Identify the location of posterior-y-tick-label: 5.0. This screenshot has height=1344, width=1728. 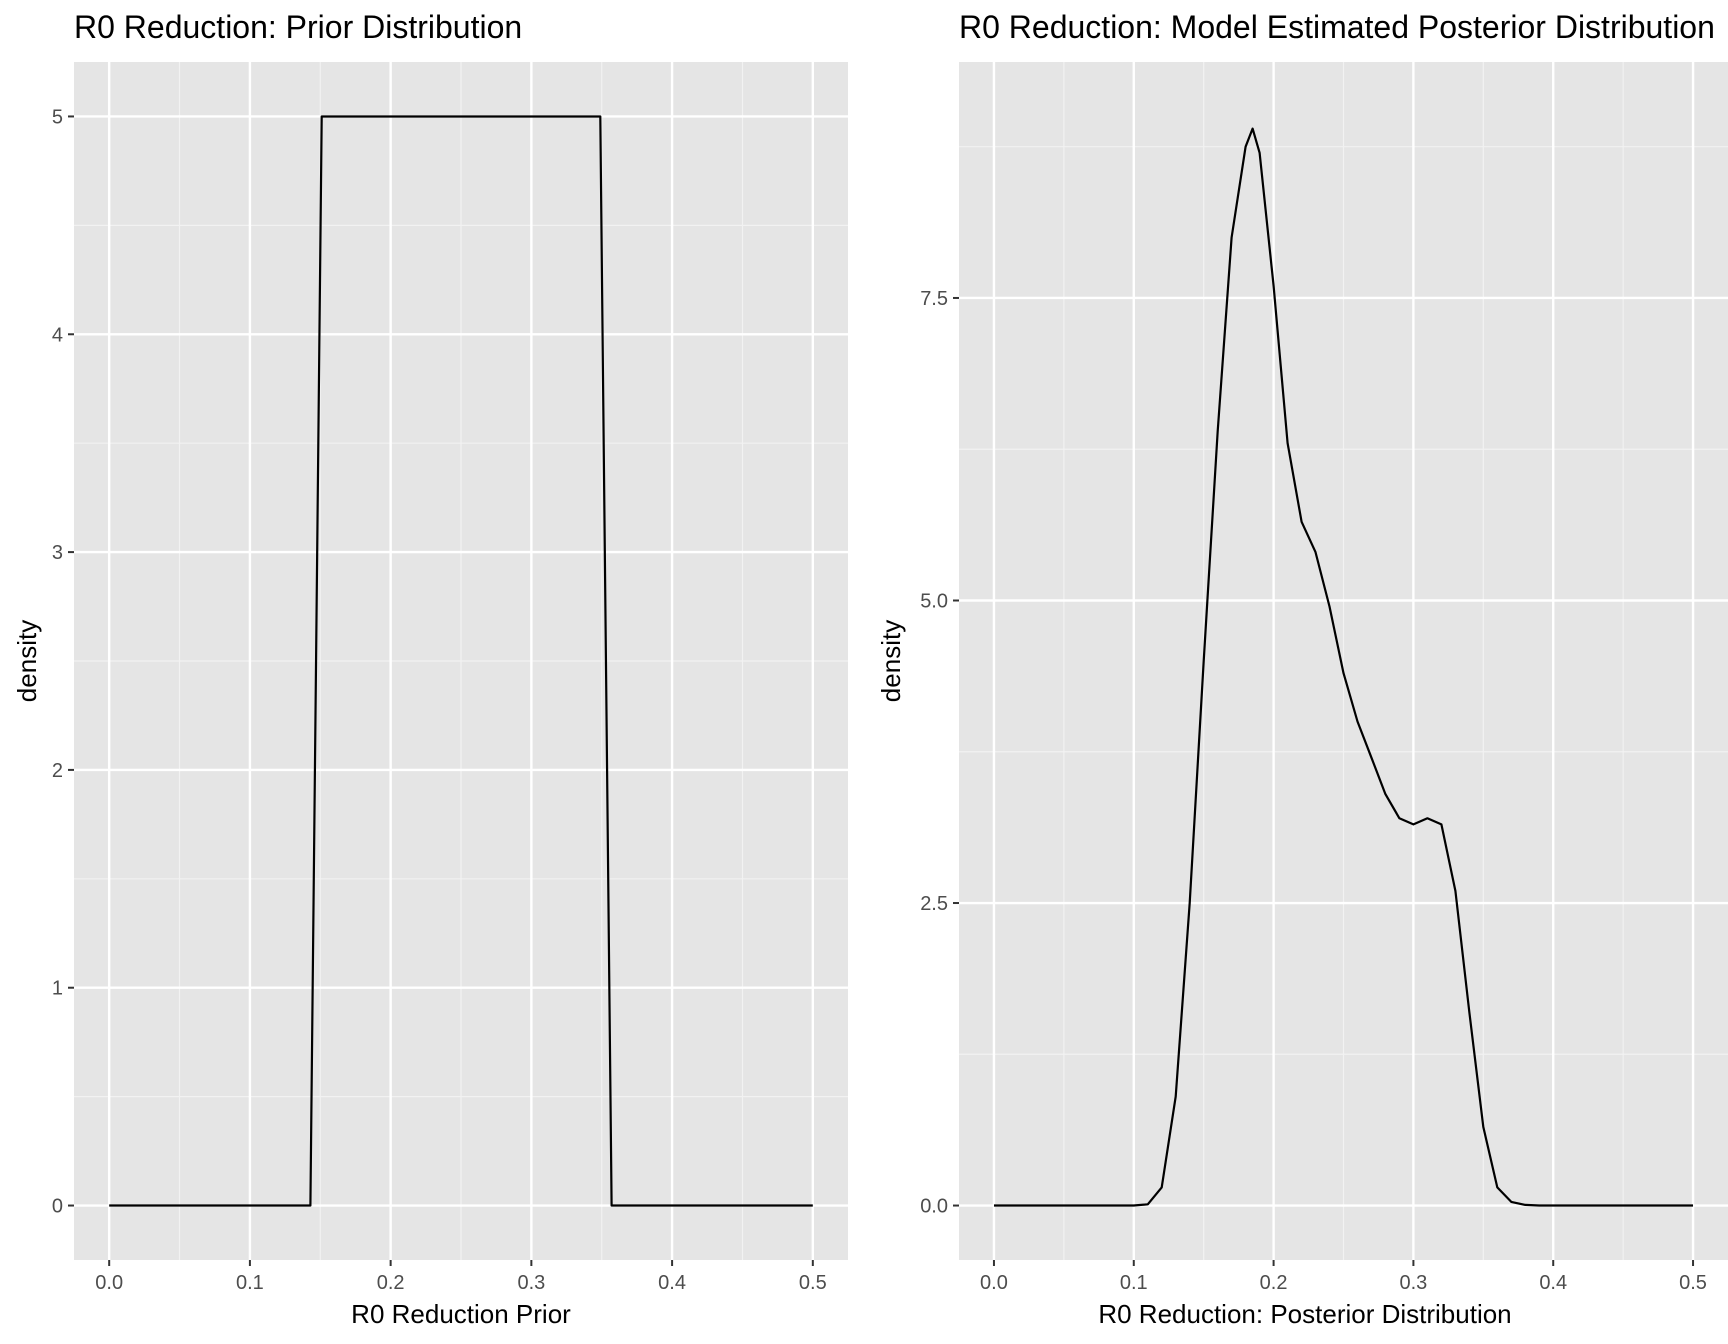
(934, 601).